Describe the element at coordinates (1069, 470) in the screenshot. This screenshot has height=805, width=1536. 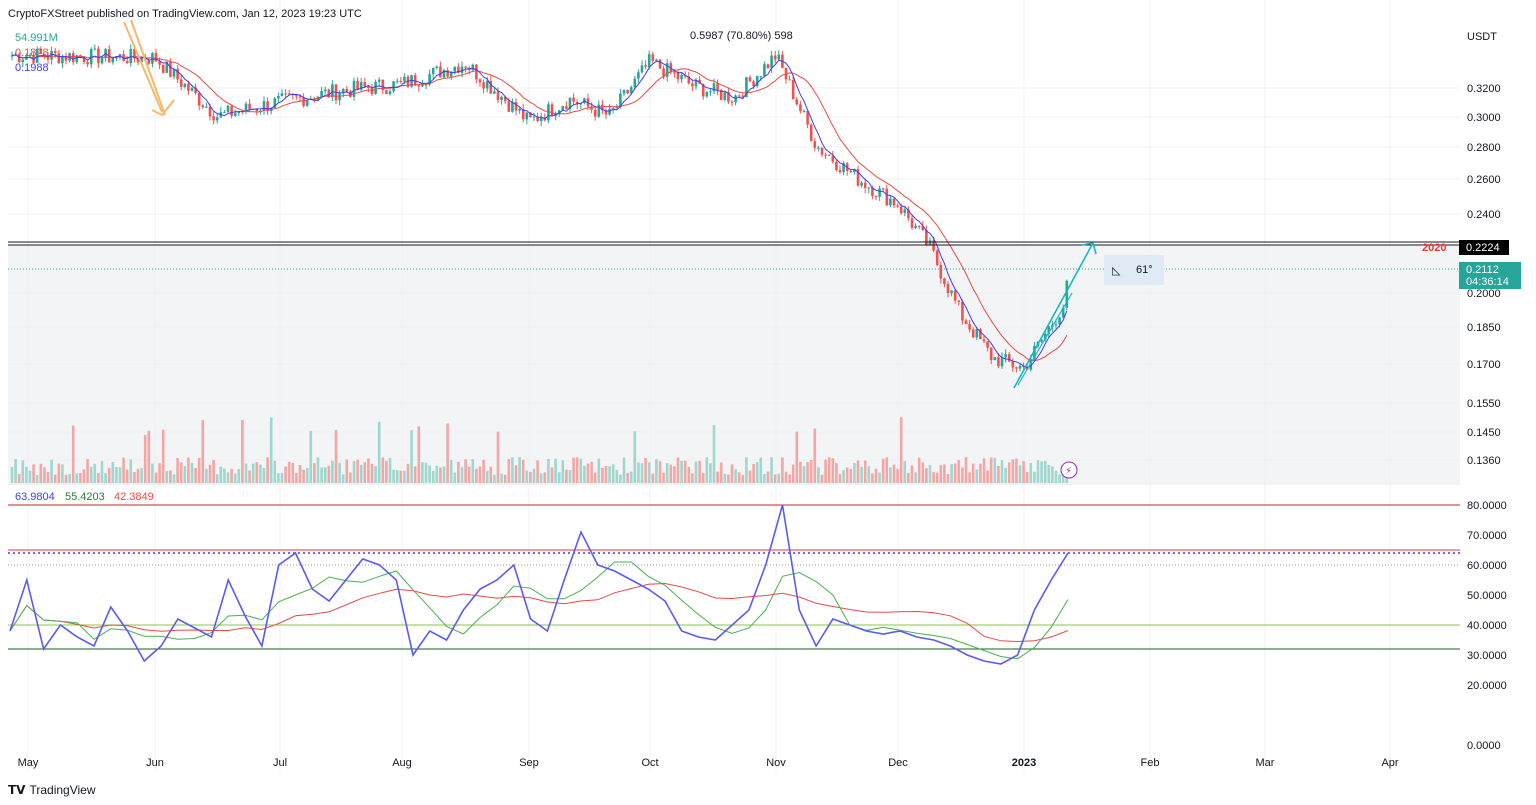
I see `flash-icon` at that location.